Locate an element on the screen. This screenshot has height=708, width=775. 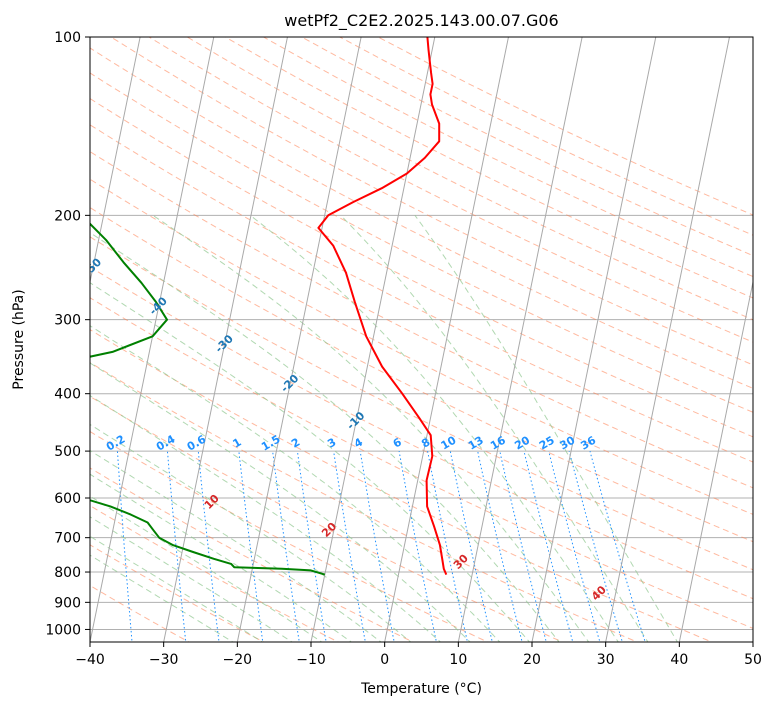
y-tick-label: 500 is located at coordinates (67, 452).